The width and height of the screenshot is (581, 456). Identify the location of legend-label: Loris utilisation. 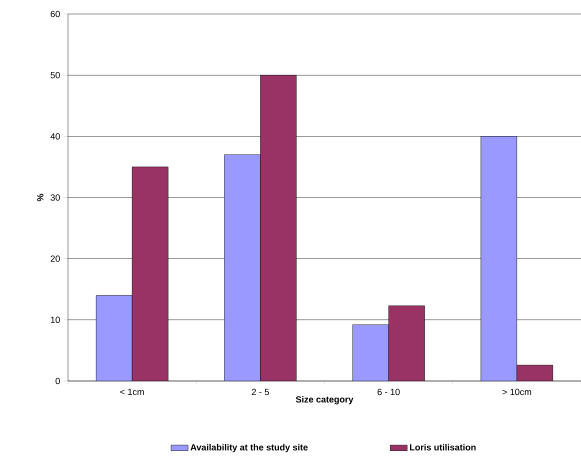
(443, 447).